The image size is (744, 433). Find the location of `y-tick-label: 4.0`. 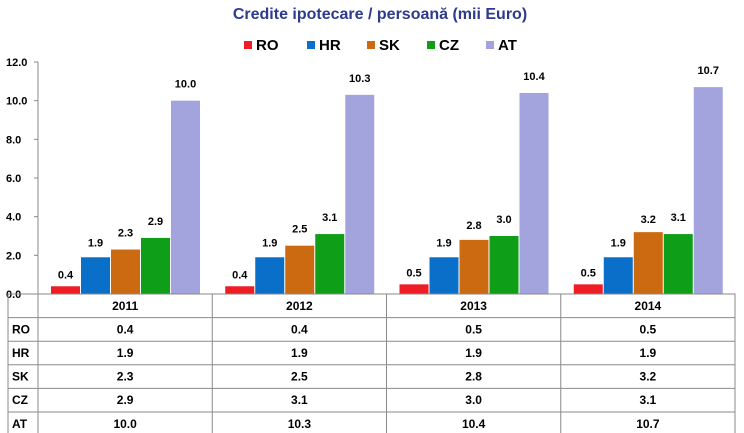

y-tick-label: 4.0 is located at coordinates (13, 218).